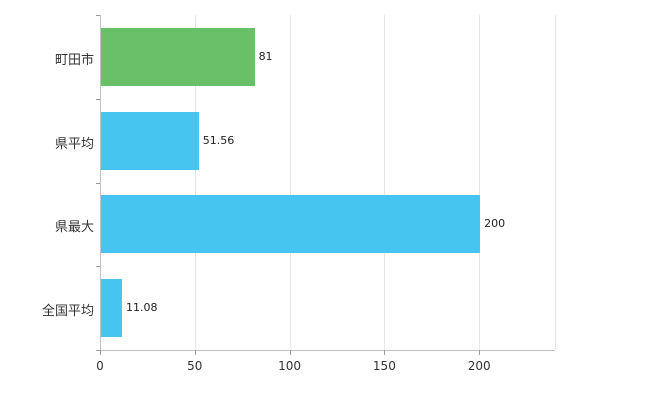  I want to click on value-label-0: 81, so click(265, 56).